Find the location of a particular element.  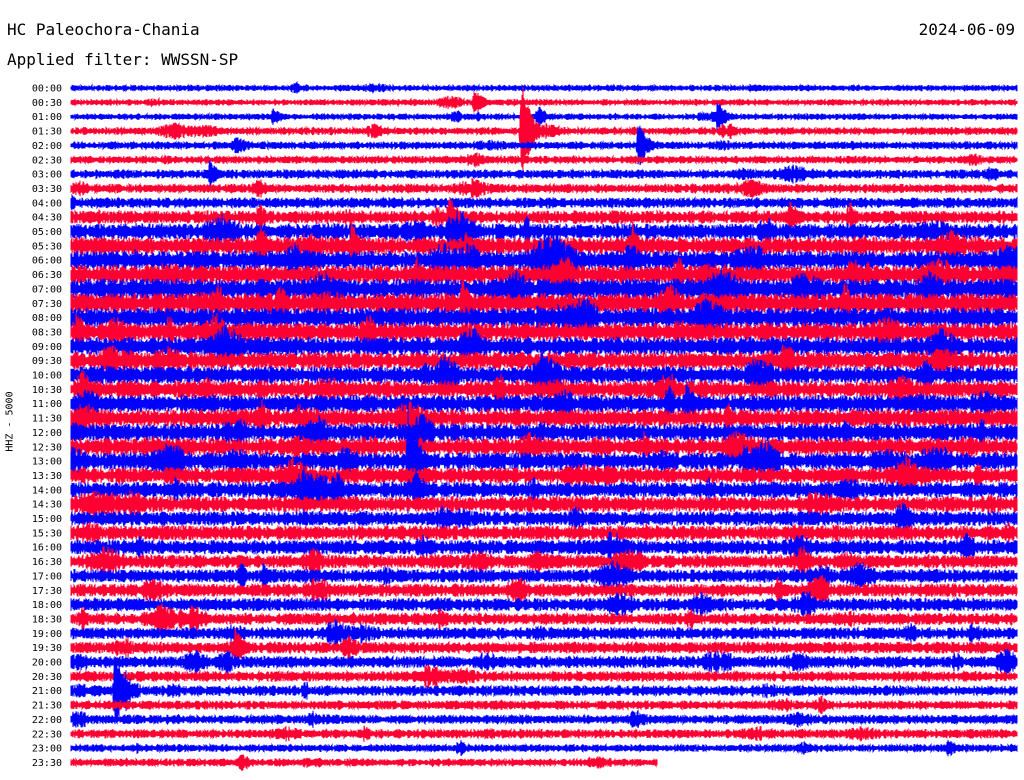

row-label: 22:00 is located at coordinates (47, 720).